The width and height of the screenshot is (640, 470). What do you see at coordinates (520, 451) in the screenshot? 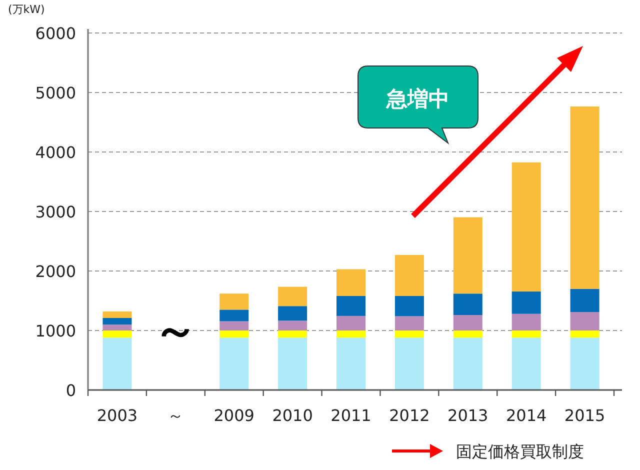
I see `text: 固定価格買取制度` at bounding box center [520, 451].